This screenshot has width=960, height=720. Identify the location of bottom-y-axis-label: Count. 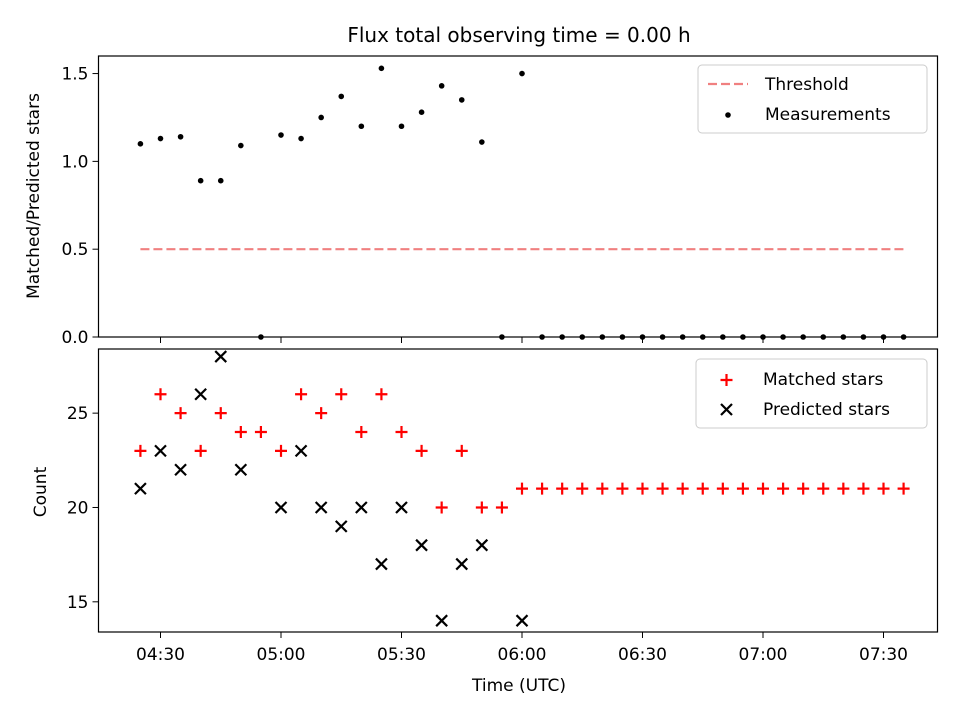
(41, 491).